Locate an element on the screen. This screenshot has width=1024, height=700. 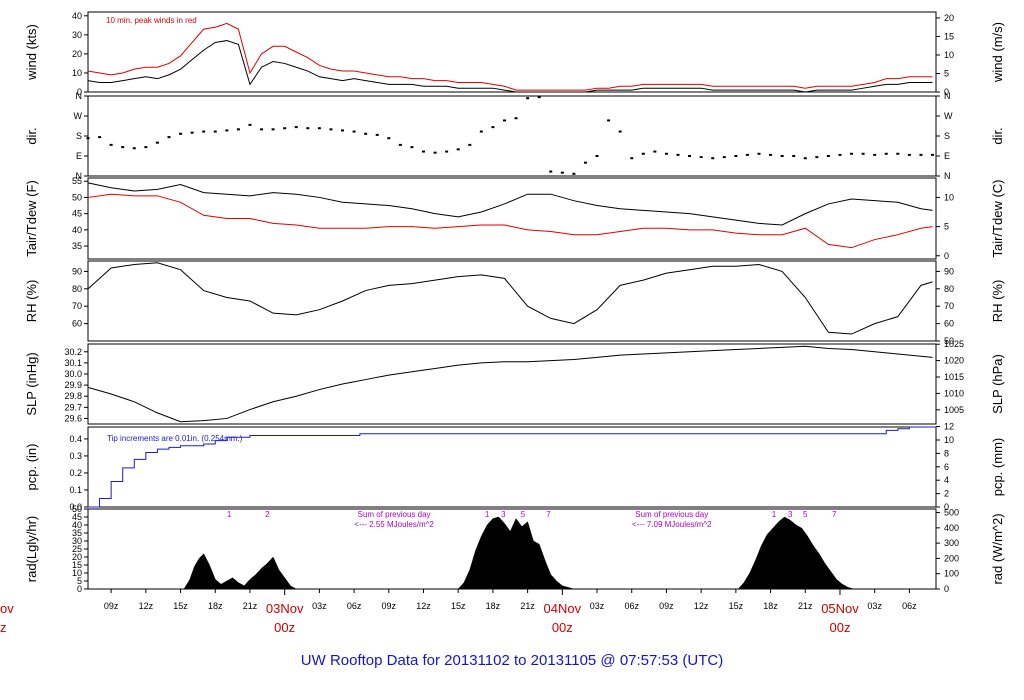
right-tick-label: 200 is located at coordinates (951, 558).